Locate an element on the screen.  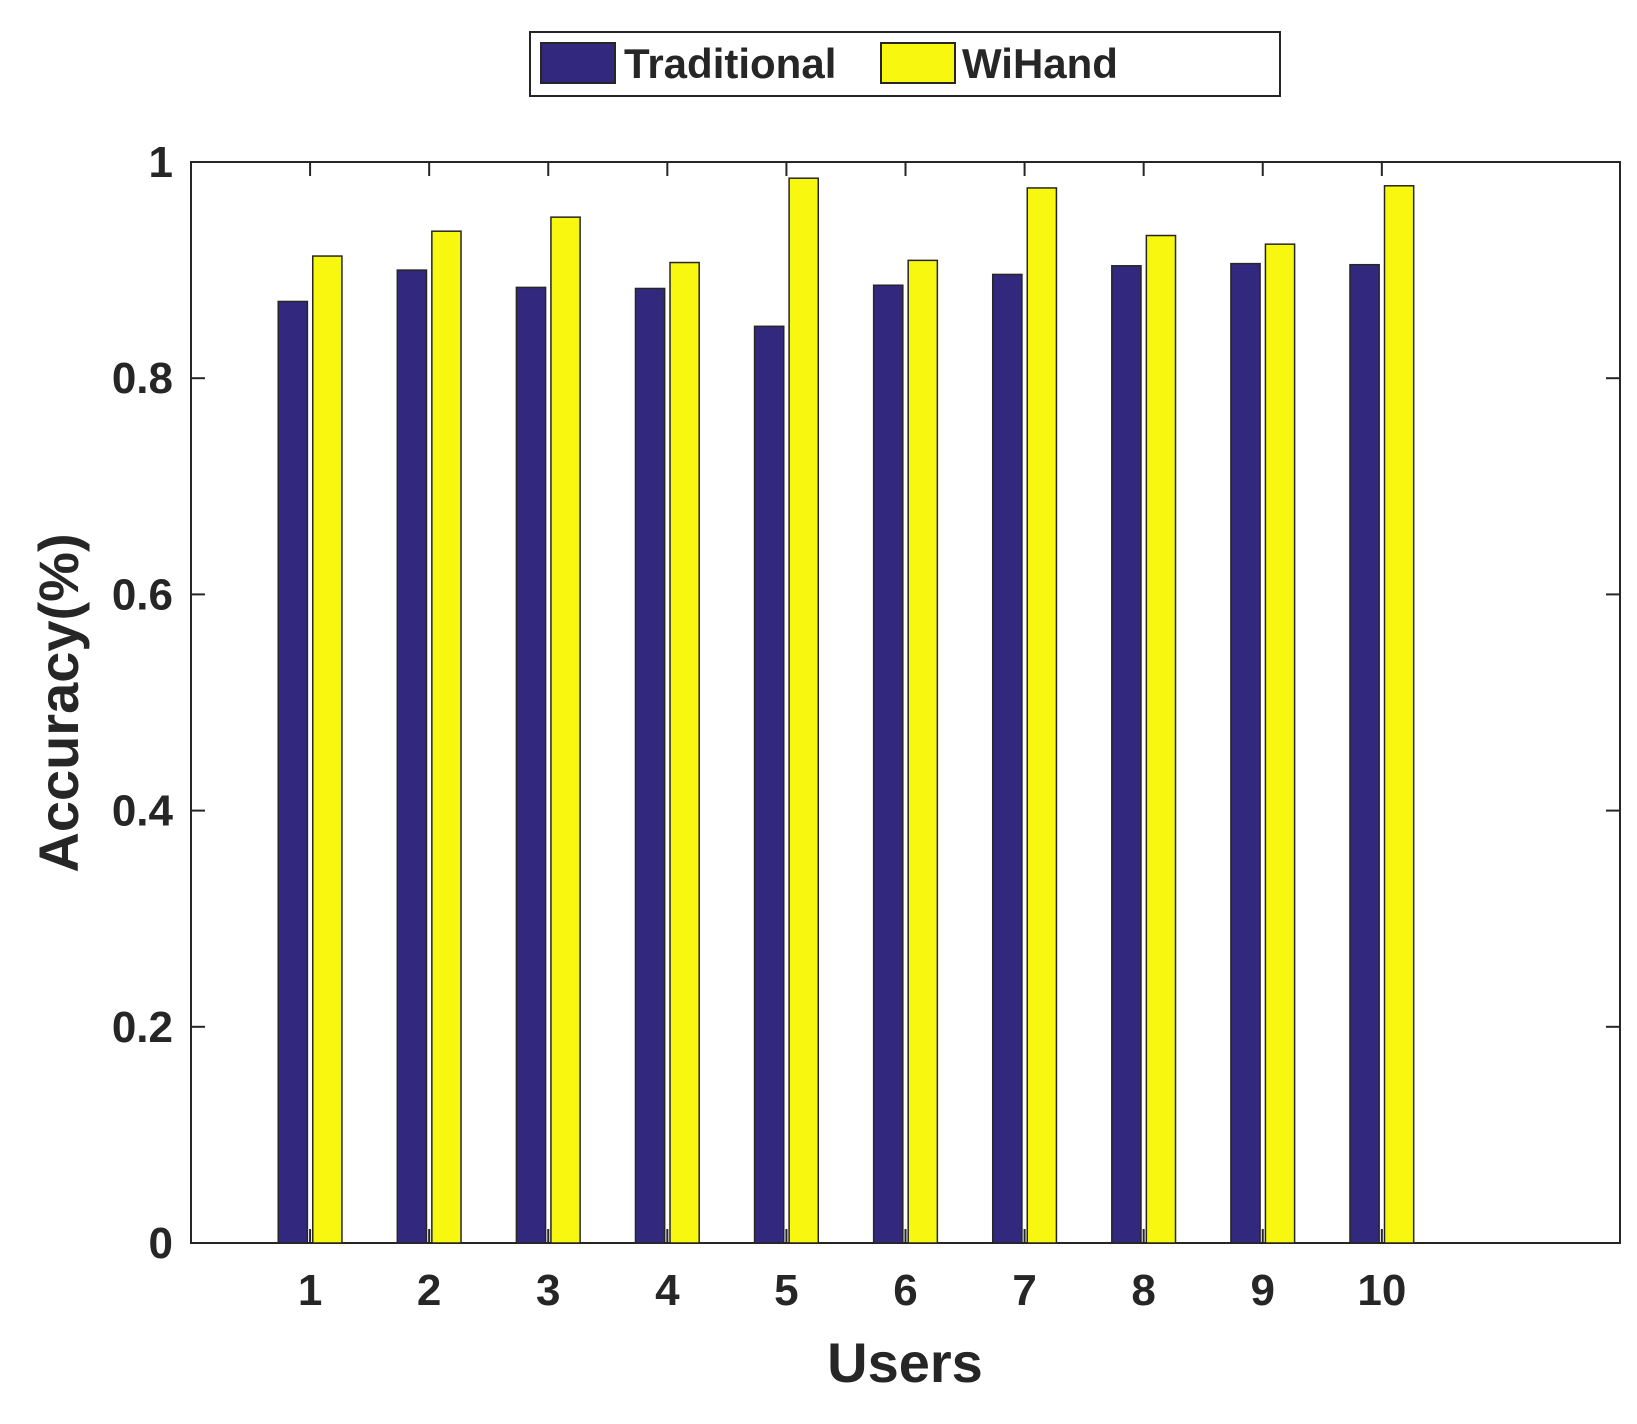
y-tick-label: 0.6 is located at coordinates (142, 594).